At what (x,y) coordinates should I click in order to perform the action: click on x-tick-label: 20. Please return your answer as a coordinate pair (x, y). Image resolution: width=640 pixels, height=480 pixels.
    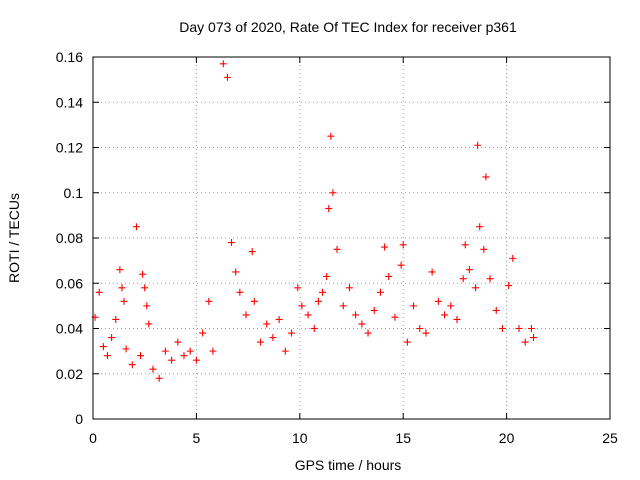
    Looking at the image, I should click on (507, 438).